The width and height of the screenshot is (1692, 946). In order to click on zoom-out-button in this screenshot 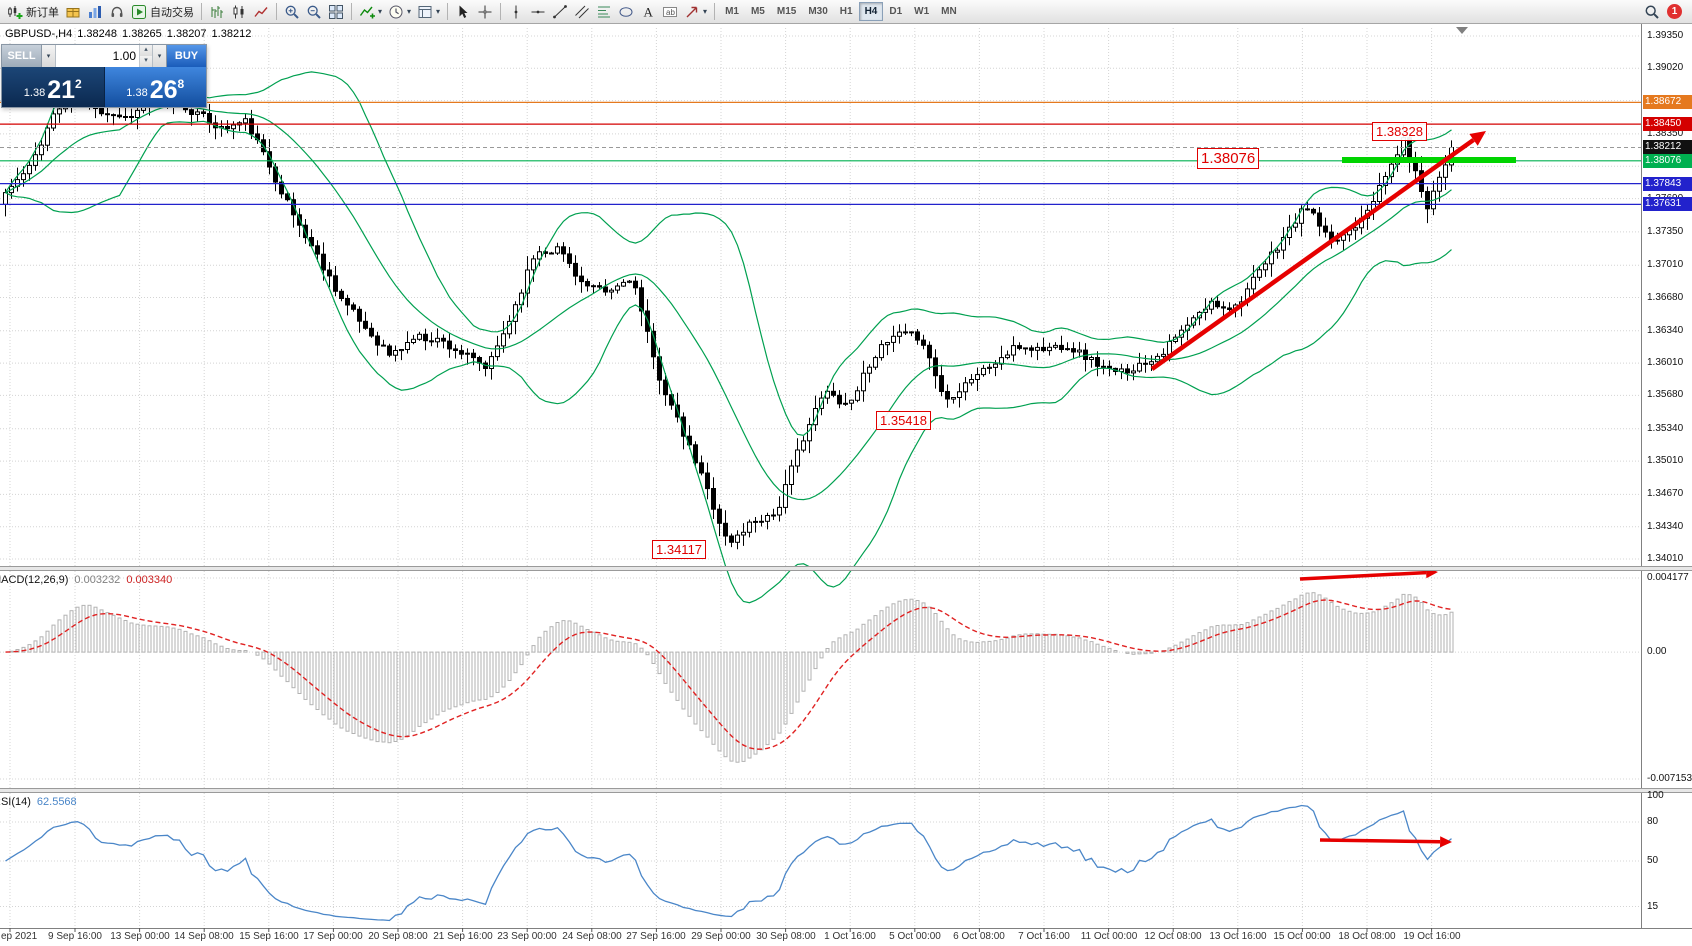, I will do `click(314, 12)`.